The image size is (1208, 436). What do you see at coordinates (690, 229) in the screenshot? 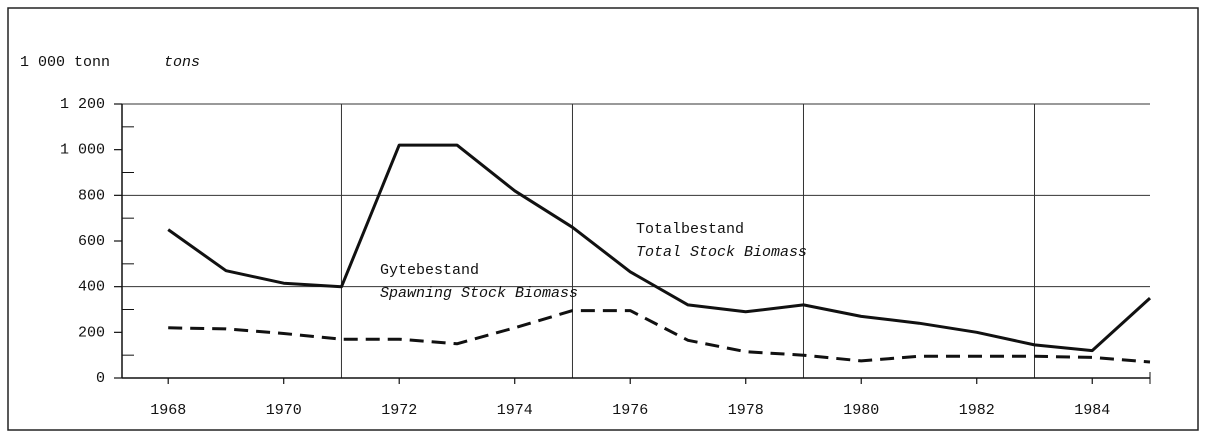
I see `annotation: Totalbestand` at bounding box center [690, 229].